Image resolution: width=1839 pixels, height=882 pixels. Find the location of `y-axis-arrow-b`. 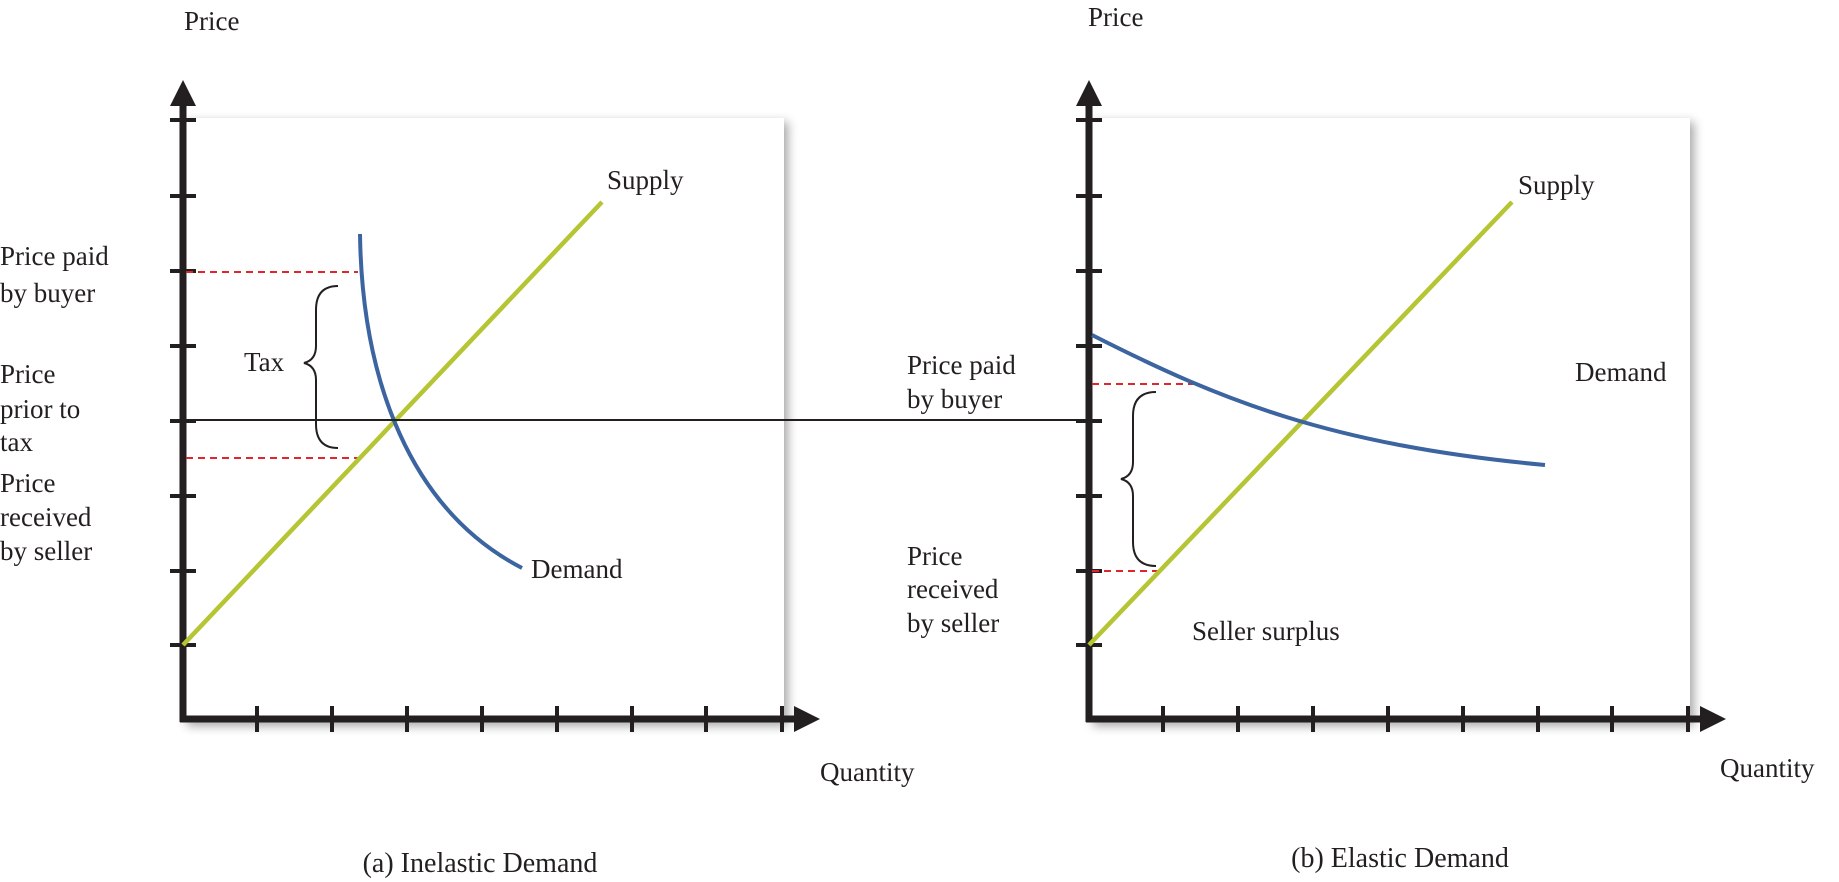

y-axis-arrow-b is located at coordinates (1089, 93).